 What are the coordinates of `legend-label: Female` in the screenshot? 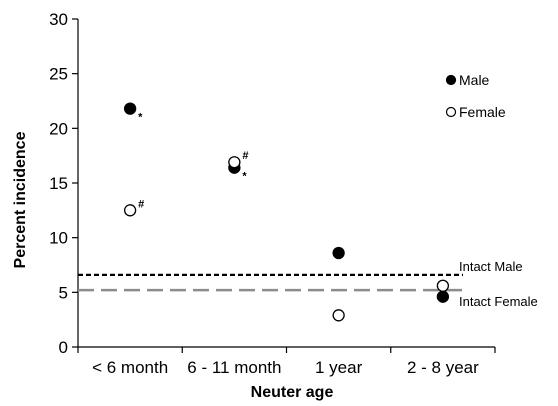 It's located at (482, 112).